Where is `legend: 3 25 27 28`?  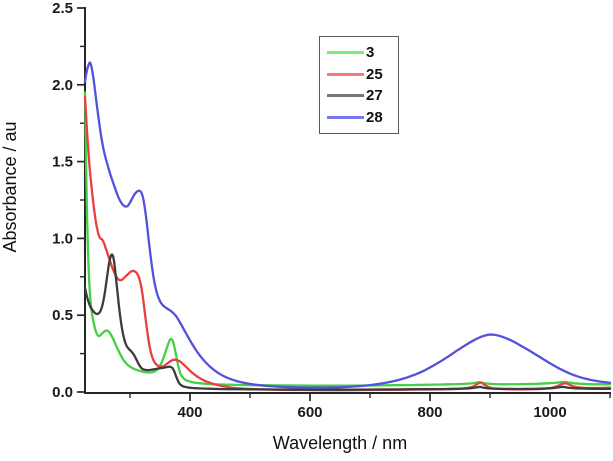 legend: 3 25 27 28 is located at coordinates (359, 85).